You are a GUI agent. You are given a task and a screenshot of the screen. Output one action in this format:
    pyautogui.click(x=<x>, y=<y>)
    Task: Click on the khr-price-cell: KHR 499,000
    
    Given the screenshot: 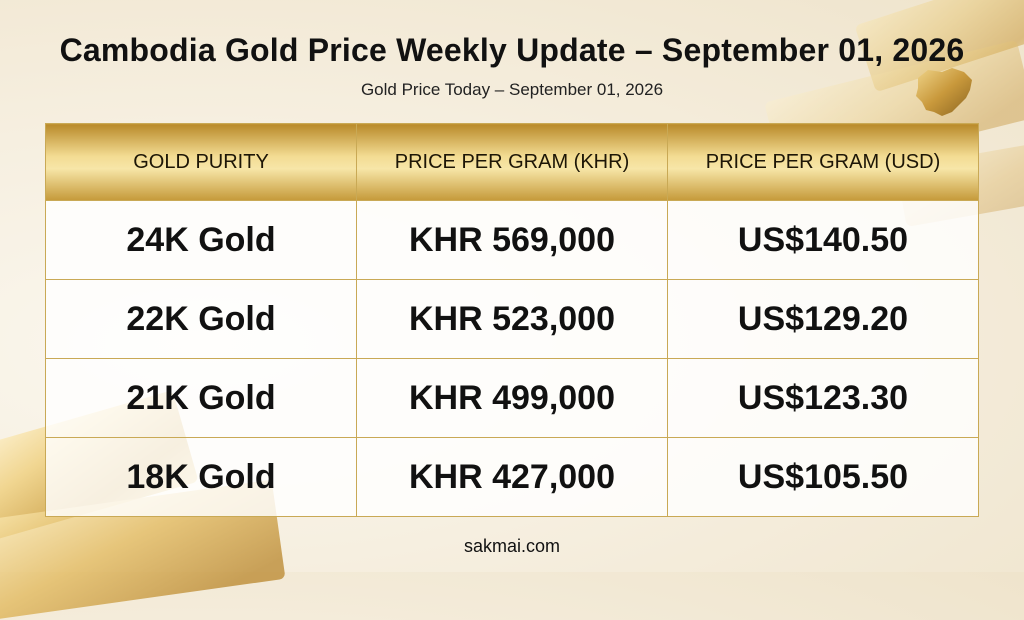 What is the action you would take?
    pyautogui.click(x=512, y=398)
    